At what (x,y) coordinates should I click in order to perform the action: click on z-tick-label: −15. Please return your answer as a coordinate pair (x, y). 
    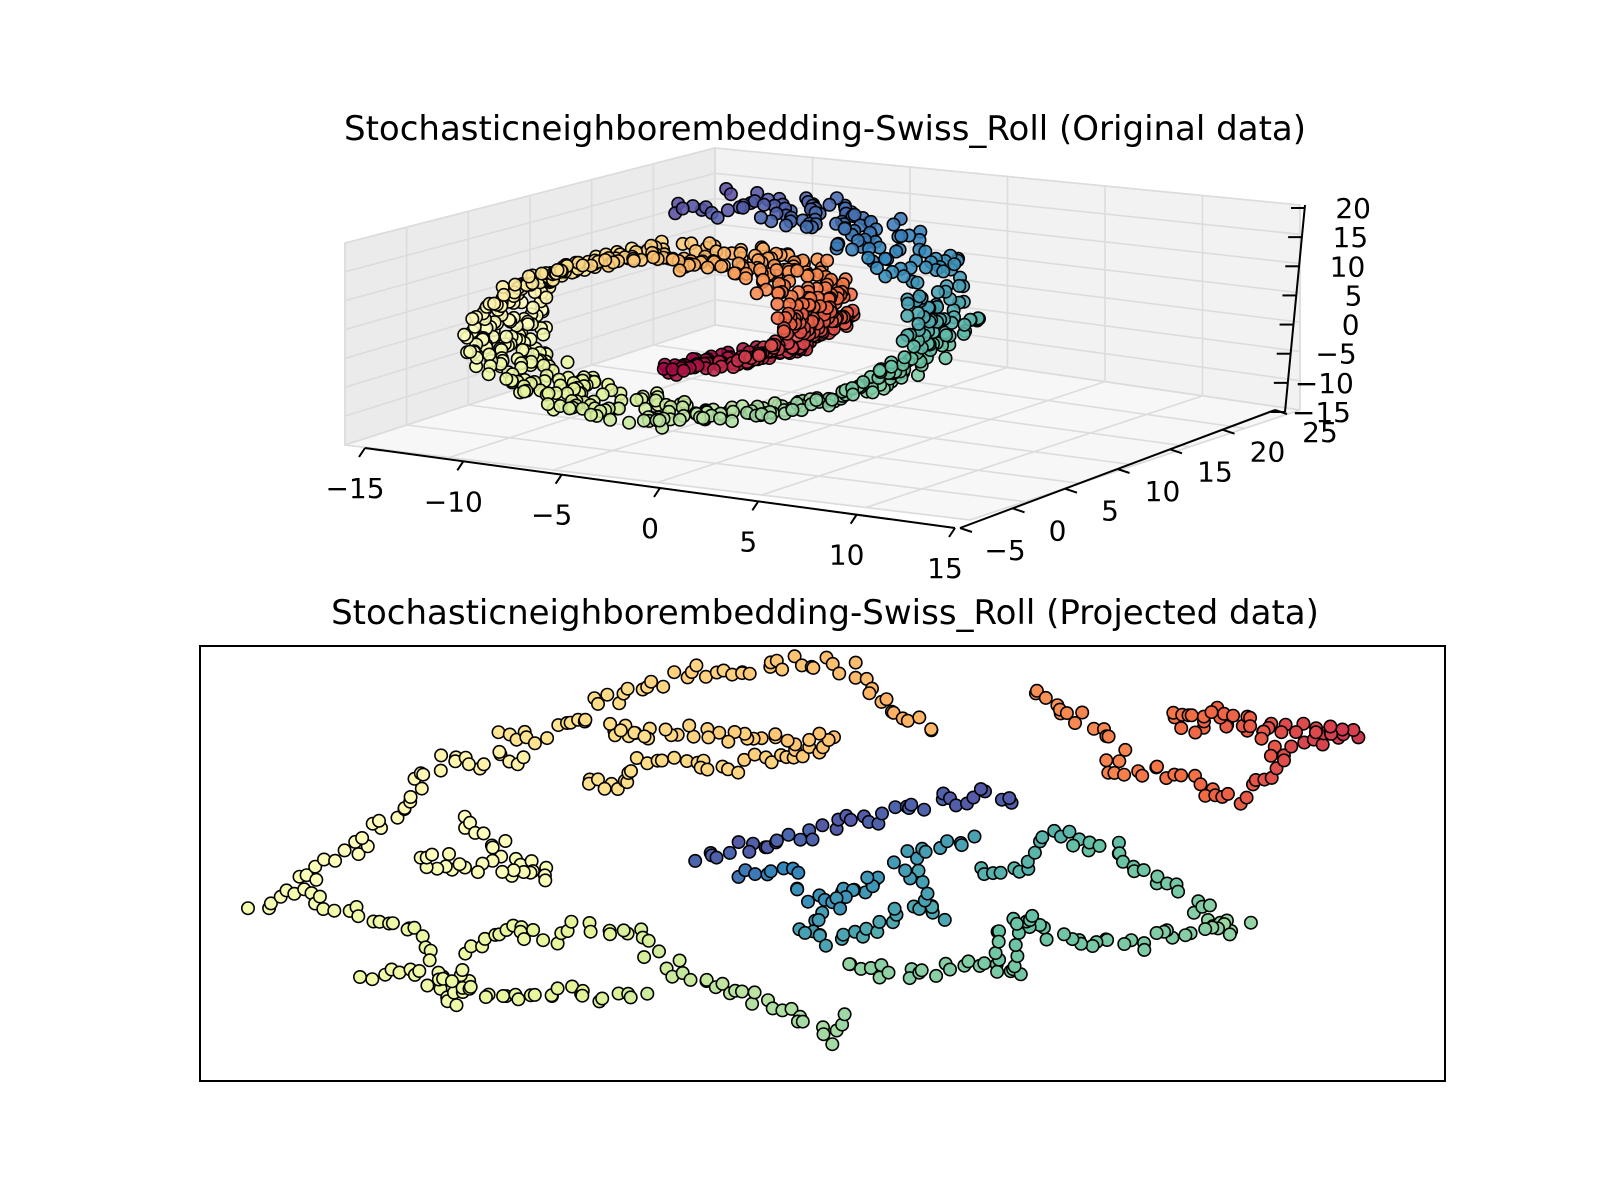
    Looking at the image, I should click on (1321, 412).